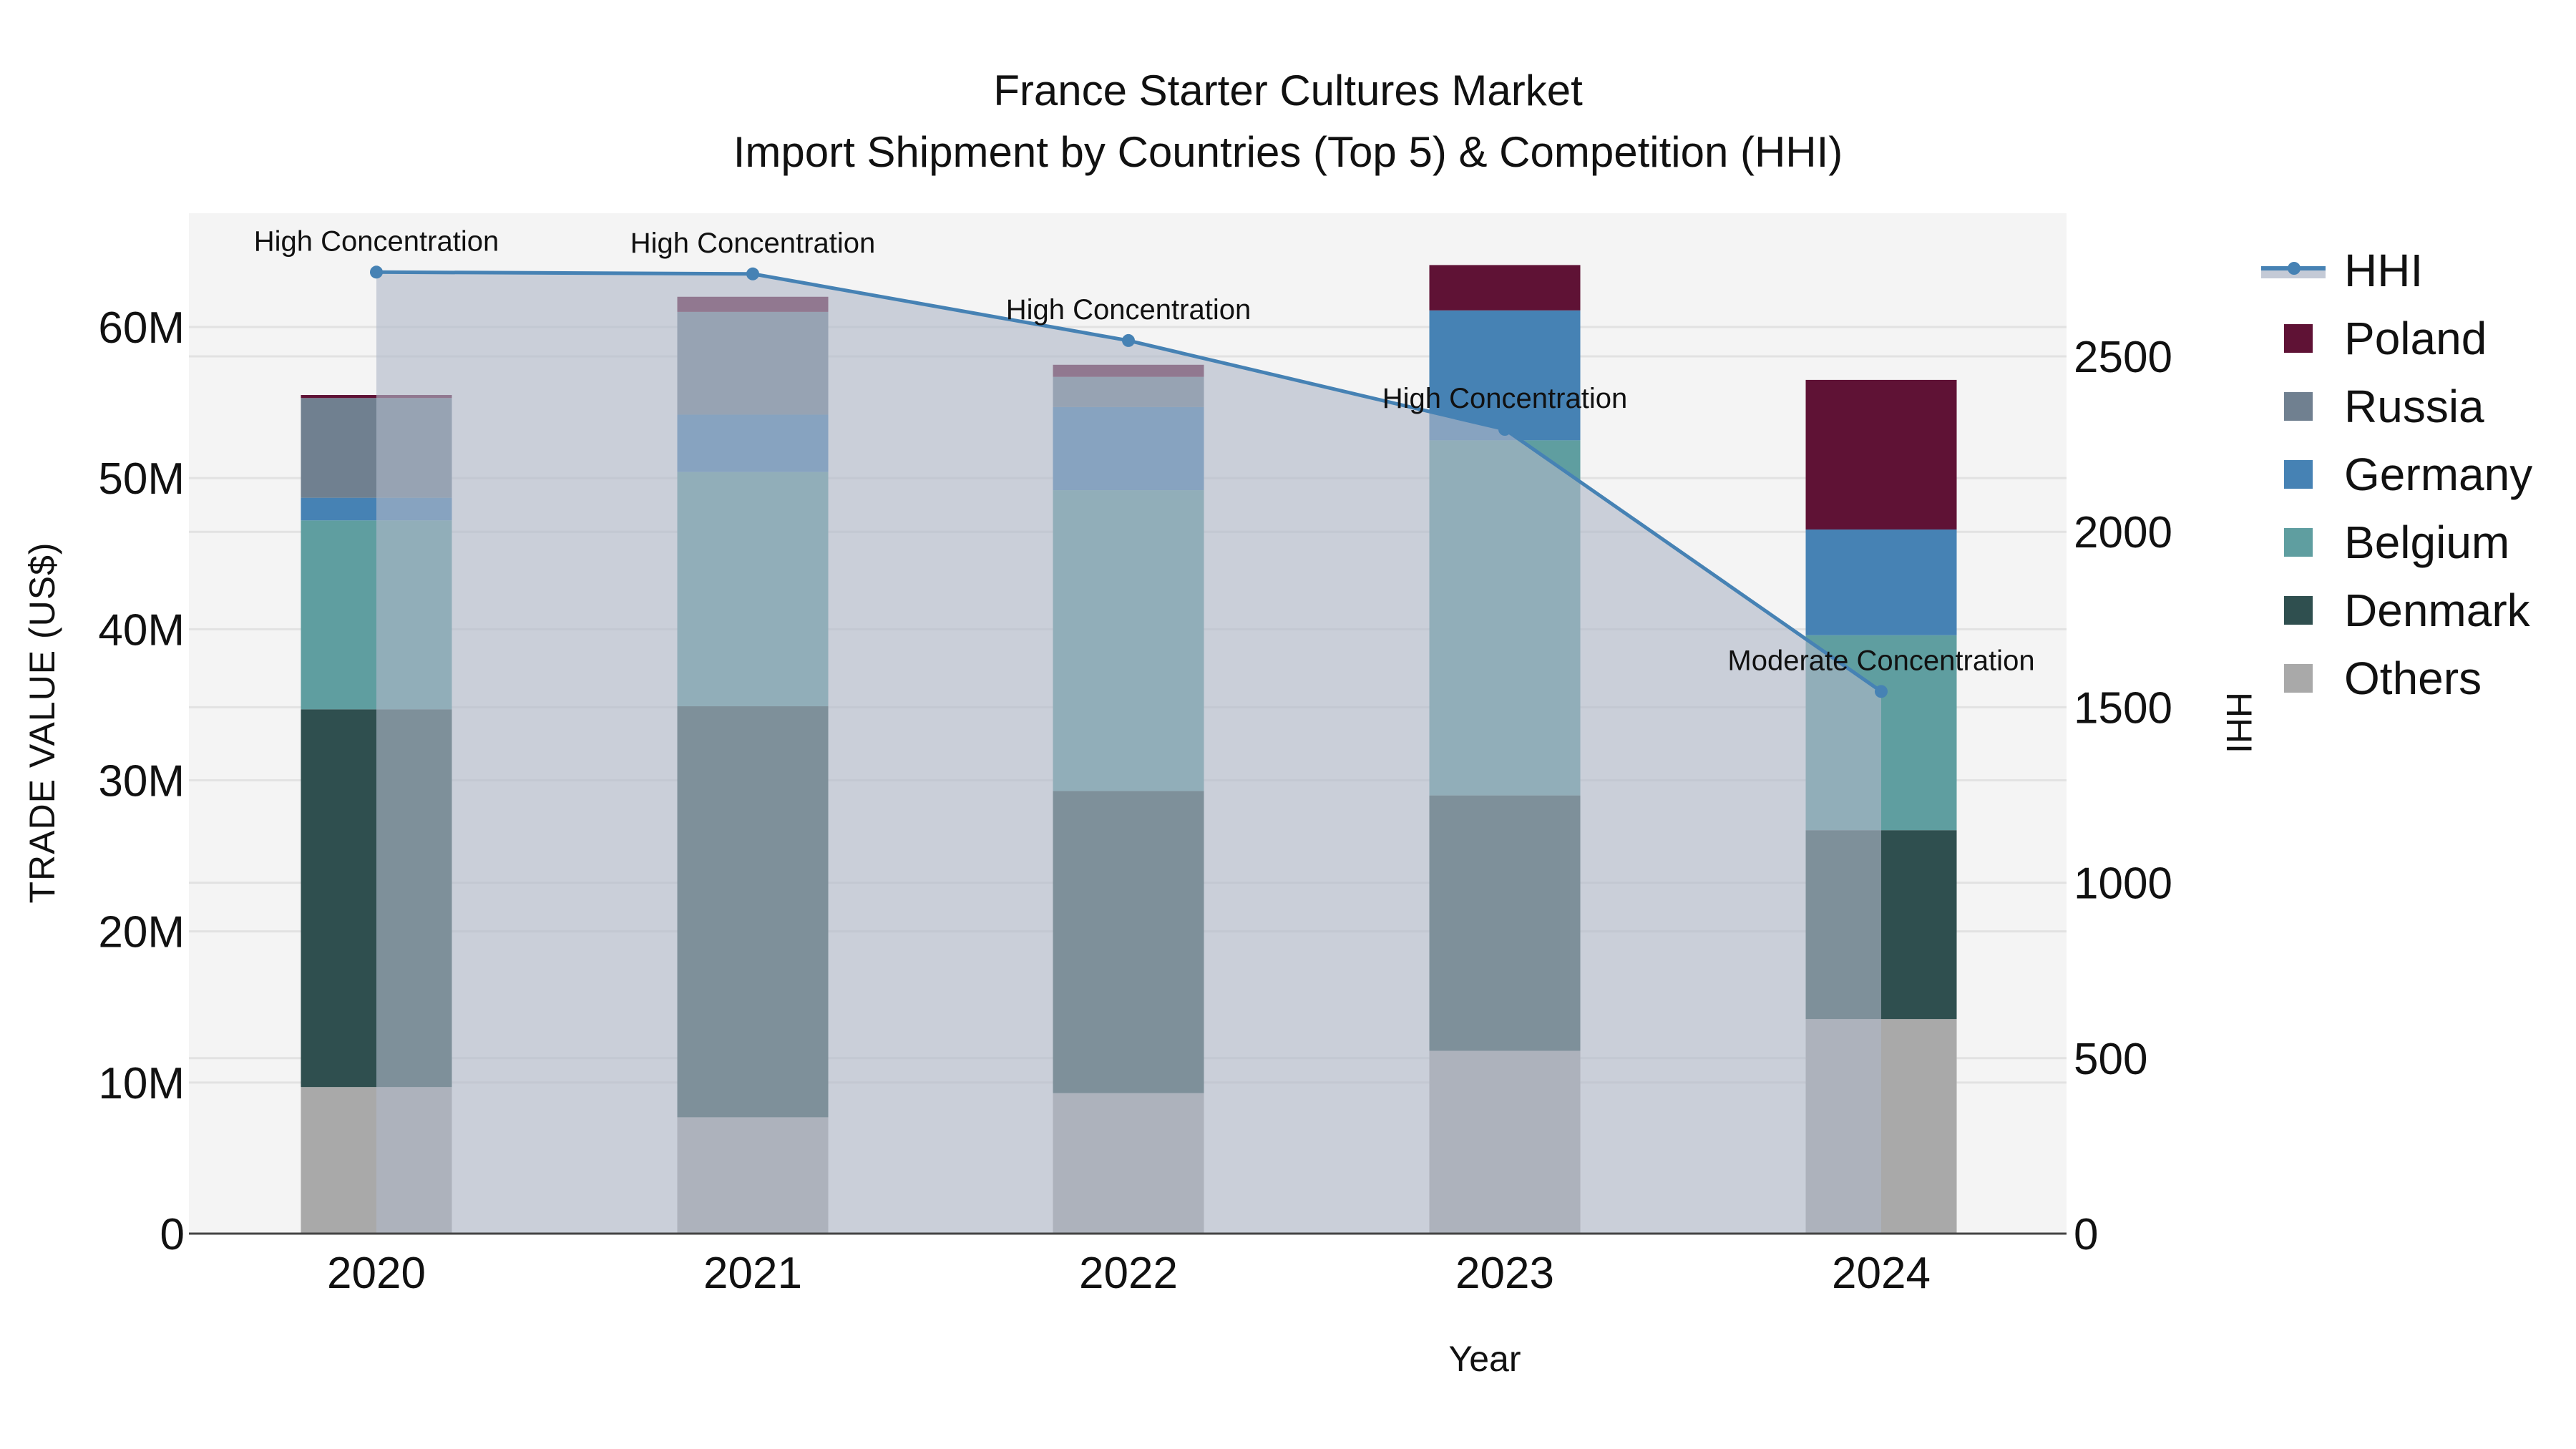 The height and width of the screenshot is (1449, 2576). Describe the element at coordinates (172, 1234) in the screenshot. I see `y-tick-label: 0` at that location.